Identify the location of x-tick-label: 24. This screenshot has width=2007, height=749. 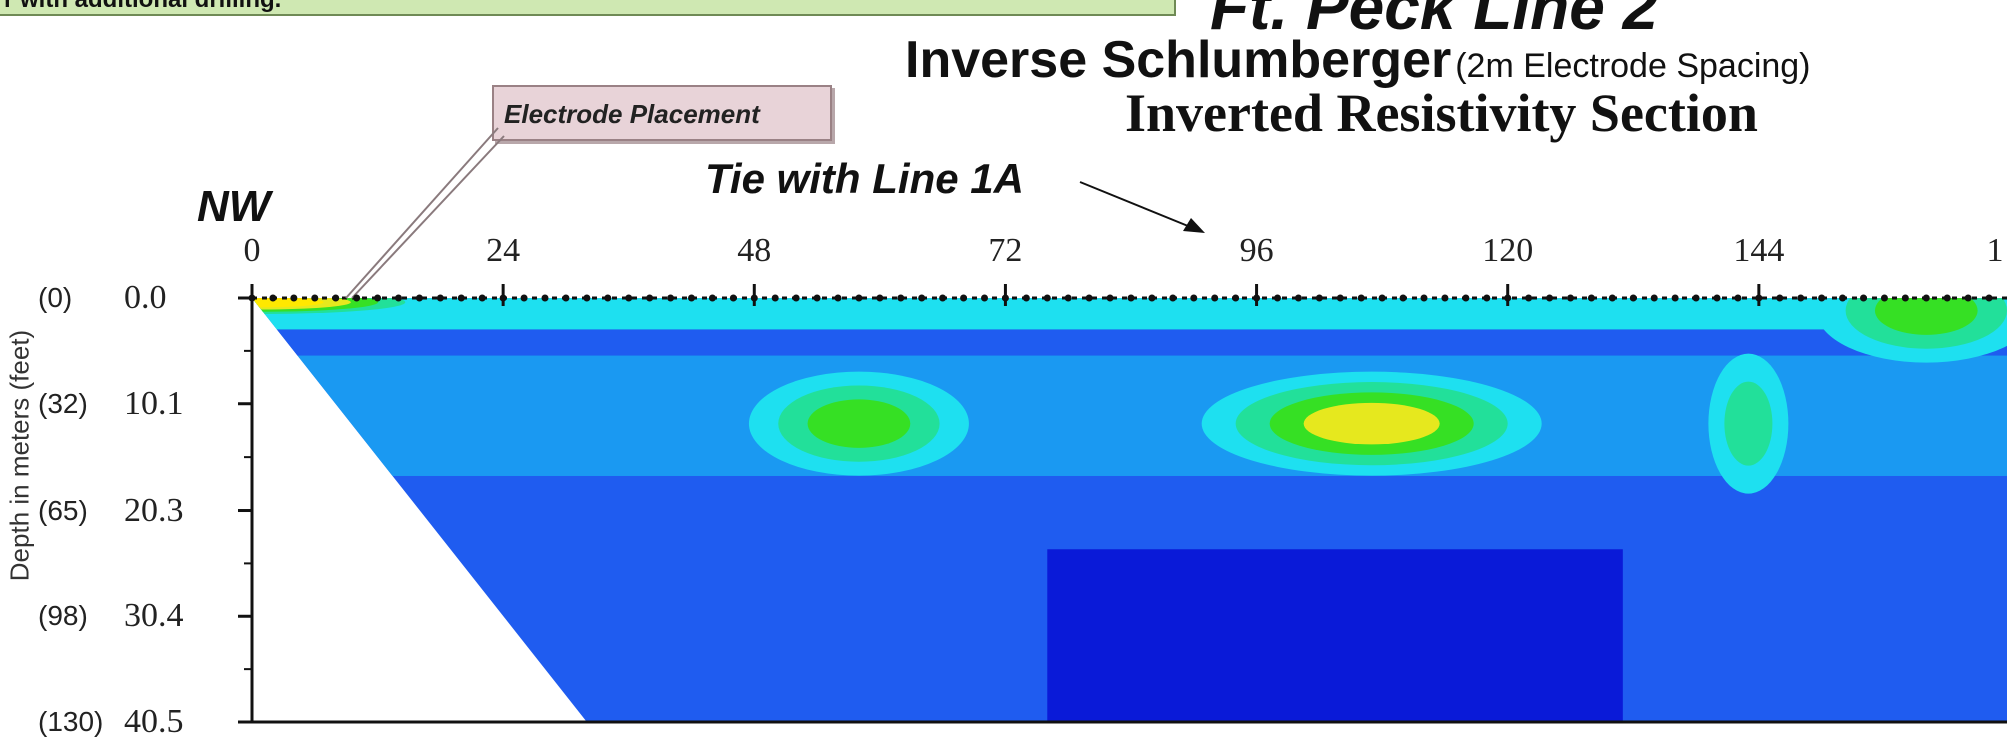
(503, 250).